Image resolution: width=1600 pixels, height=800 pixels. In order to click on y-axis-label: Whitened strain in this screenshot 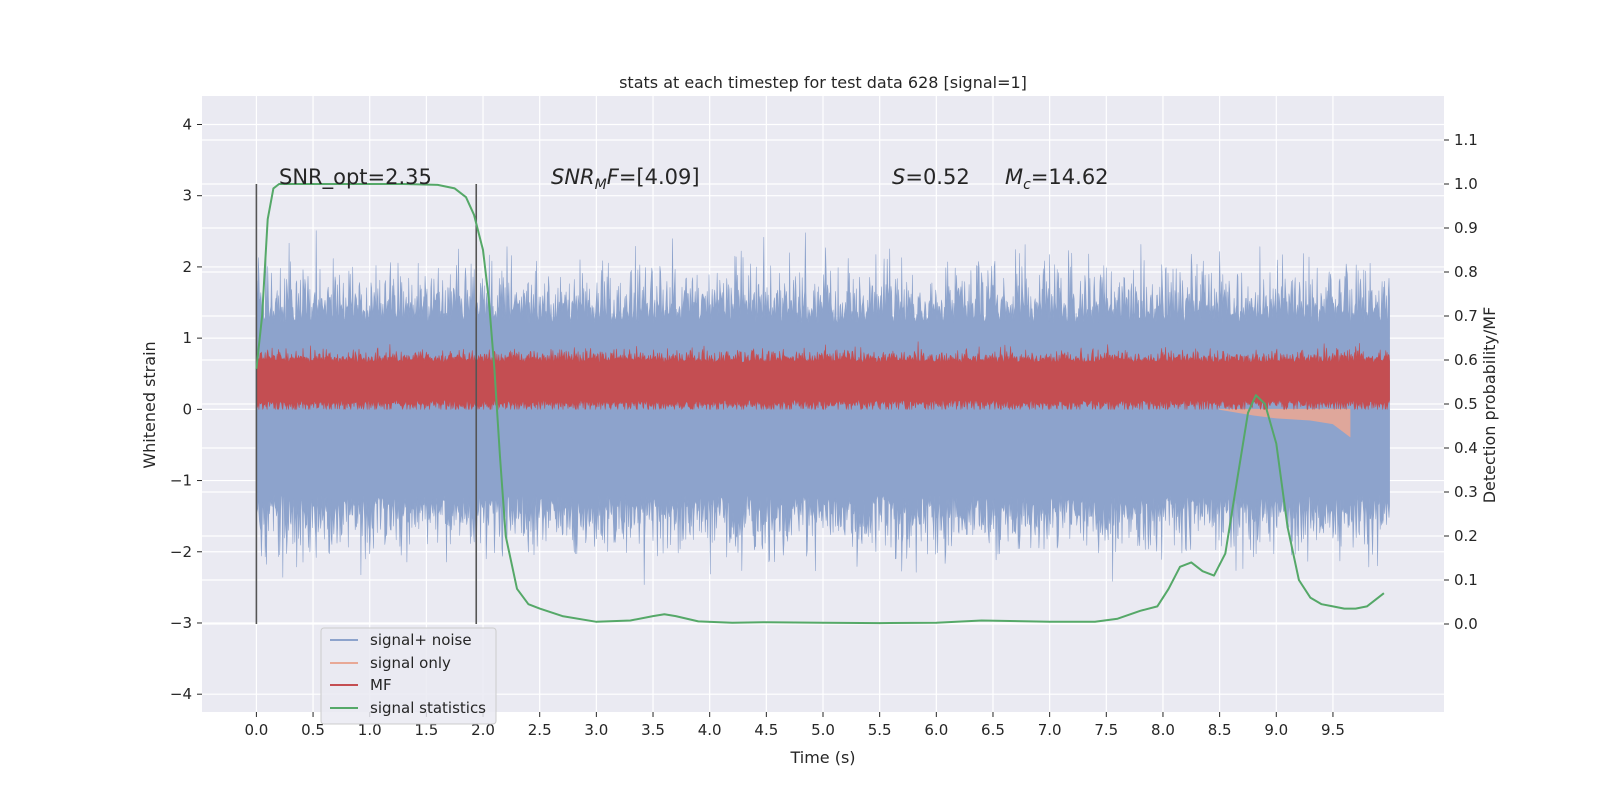, I will do `click(149, 404)`.